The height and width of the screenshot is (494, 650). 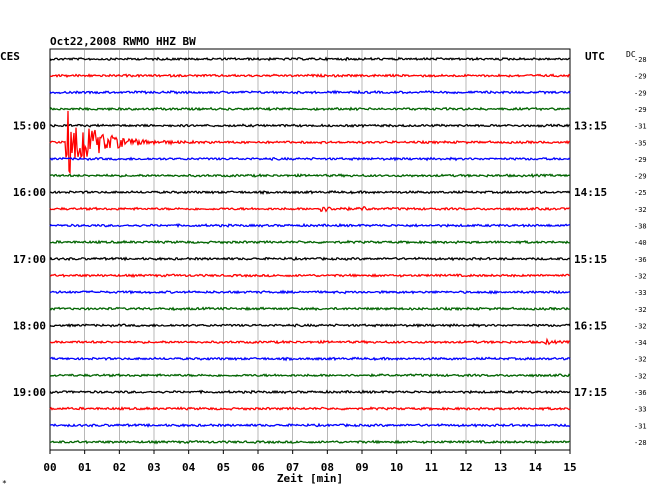 What do you see at coordinates (640, 160) in the screenshot?
I see `dc-offset-6: -29` at bounding box center [640, 160].